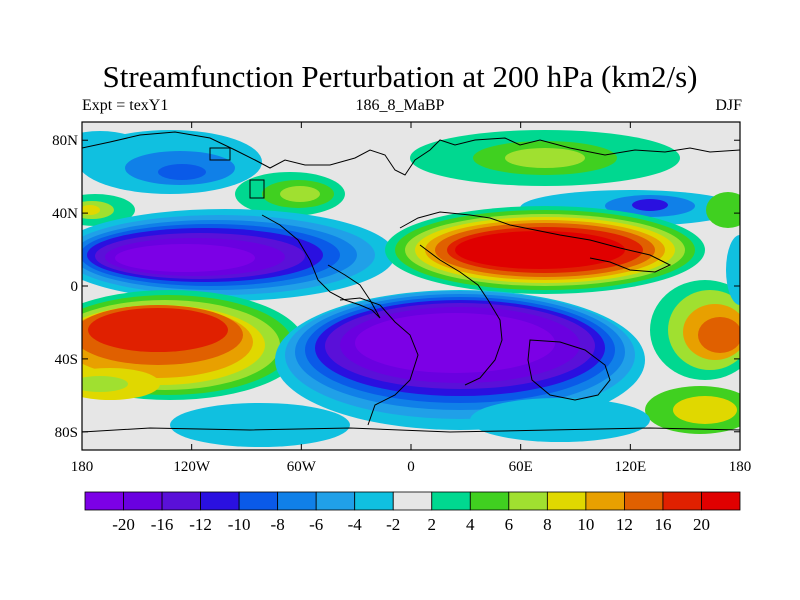 Image resolution: width=800 pixels, height=600 pixels. I want to click on lat-tick-label: 40N, so click(65, 214).